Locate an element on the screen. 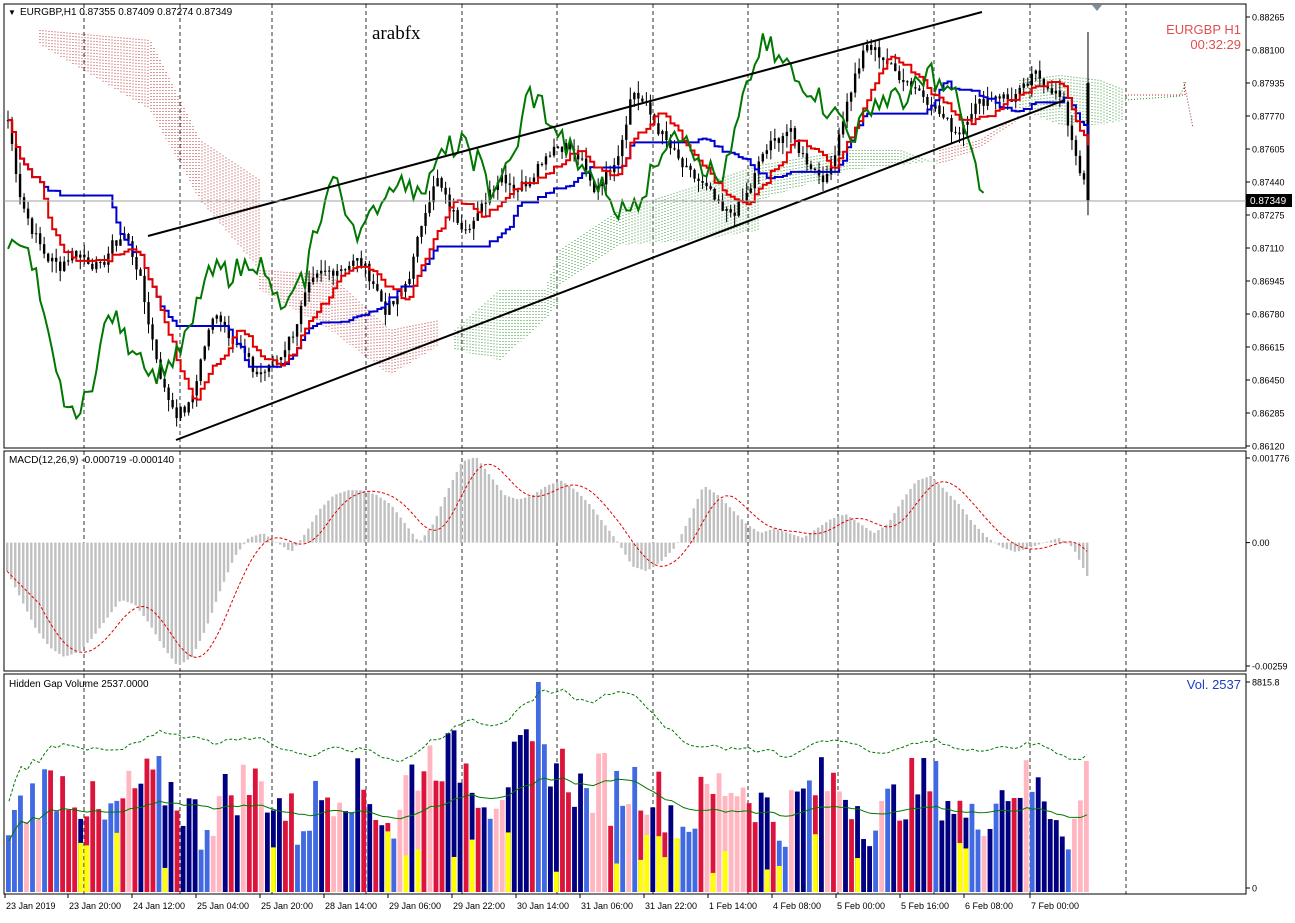 The image size is (1295, 923). time-tick-label: 1 Feb 14:00 is located at coordinates (733, 906).